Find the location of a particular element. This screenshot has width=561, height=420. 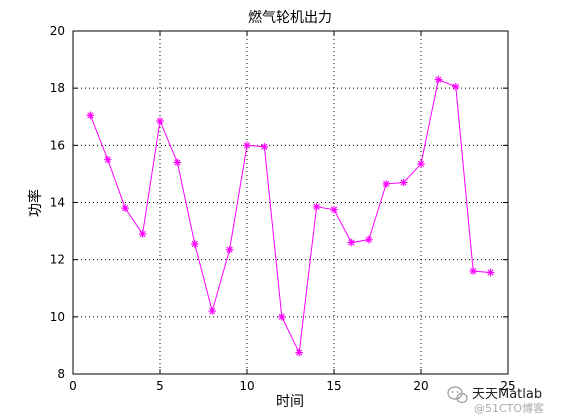

chart-title: 燃气轮机出力 is located at coordinates (290, 17).